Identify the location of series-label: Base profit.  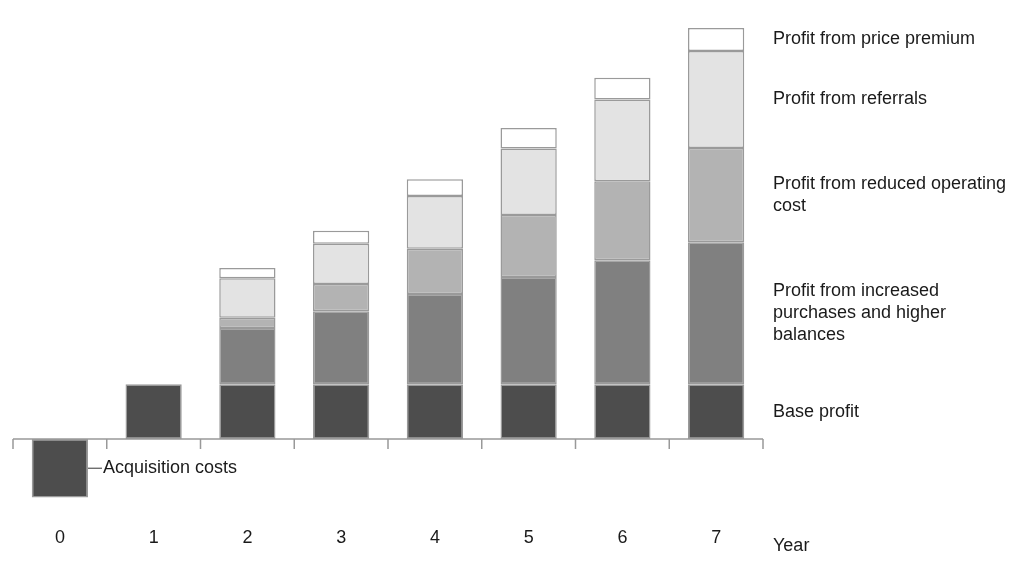
(816, 410).